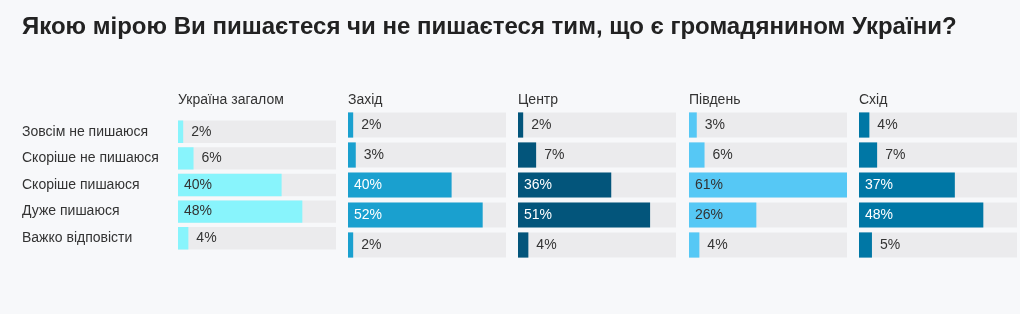 This screenshot has width=1020, height=314. What do you see at coordinates (71, 210) in the screenshot?
I see `y-tick-label: Дуже пишаюся` at bounding box center [71, 210].